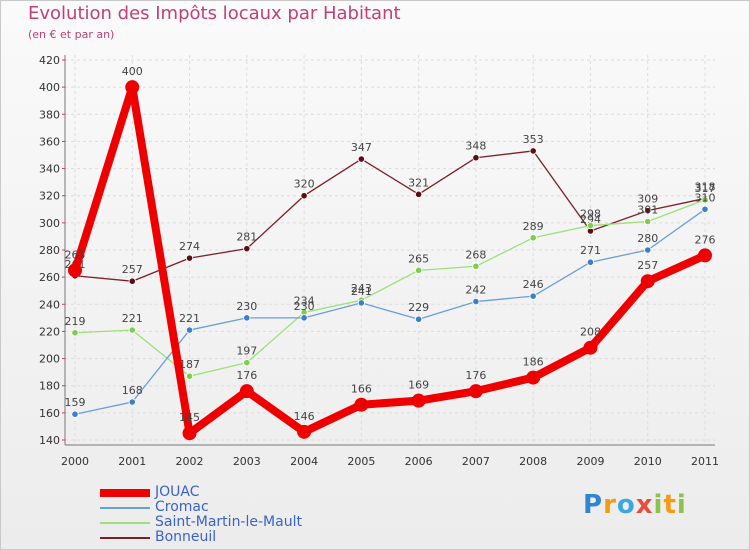 Image resolution: width=750 pixels, height=550 pixels. Describe the element at coordinates (75, 461) in the screenshot. I see `x-tick-label: 2000` at that location.